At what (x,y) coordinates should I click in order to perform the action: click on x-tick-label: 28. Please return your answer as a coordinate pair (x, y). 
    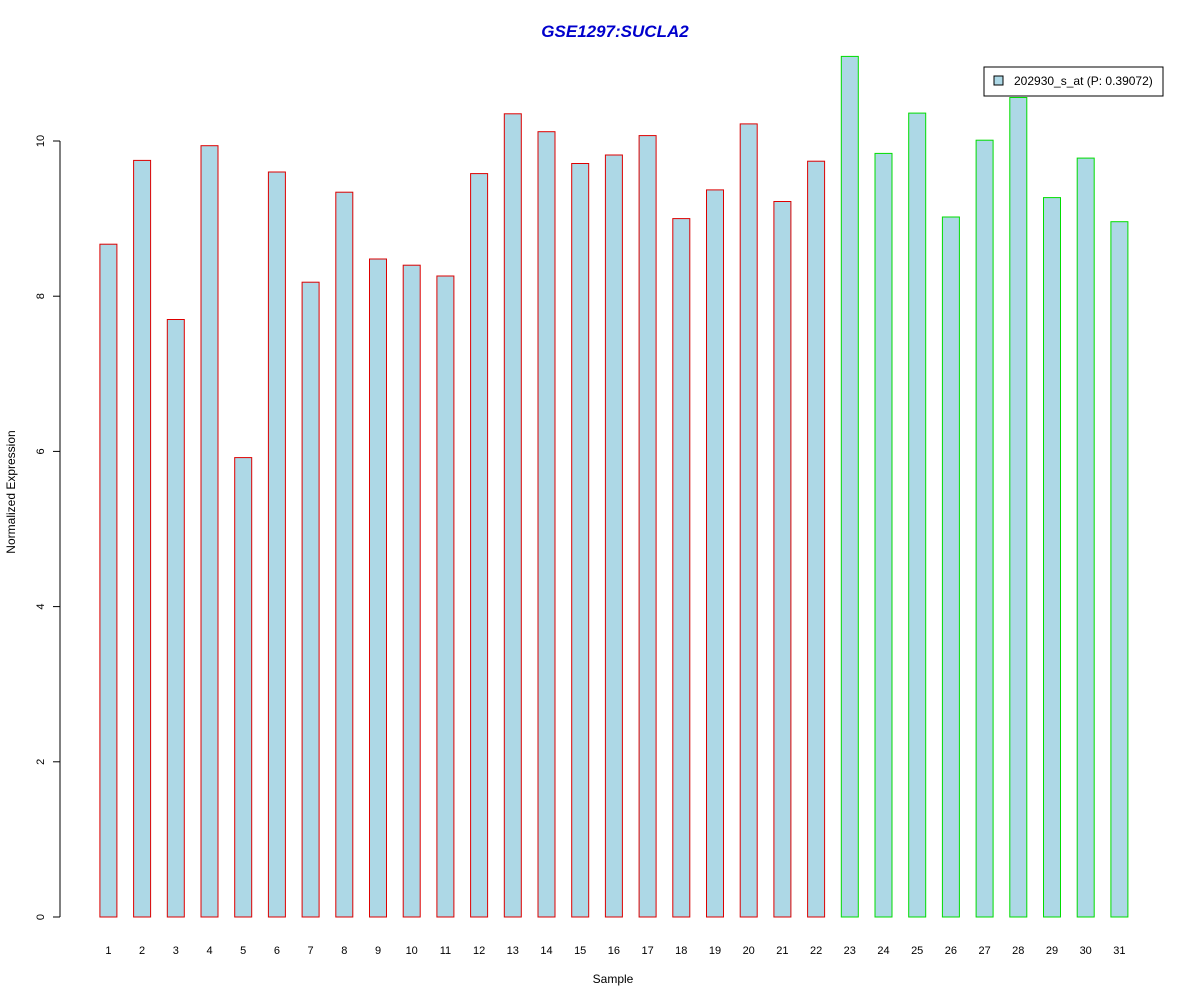
    Looking at the image, I should click on (1018, 951).